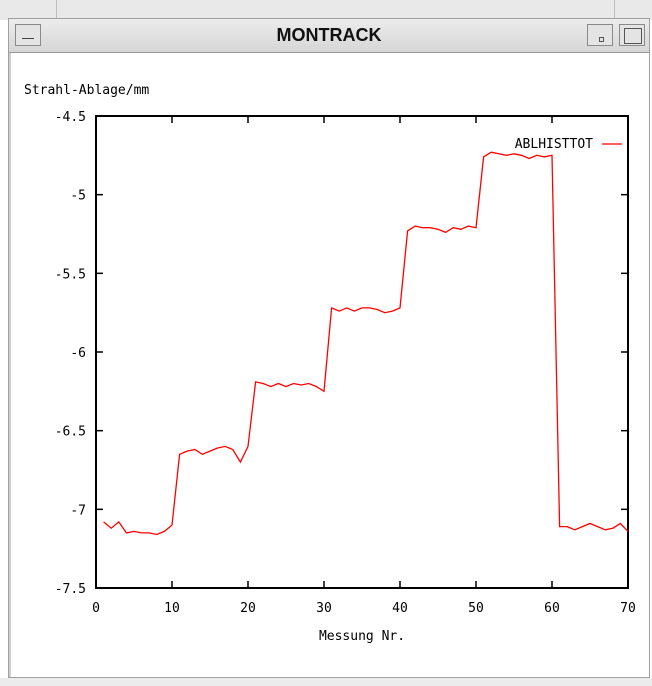 This screenshot has width=652, height=686. Describe the element at coordinates (362, 636) in the screenshot. I see `x-axis-label: Messung Nr.` at that location.